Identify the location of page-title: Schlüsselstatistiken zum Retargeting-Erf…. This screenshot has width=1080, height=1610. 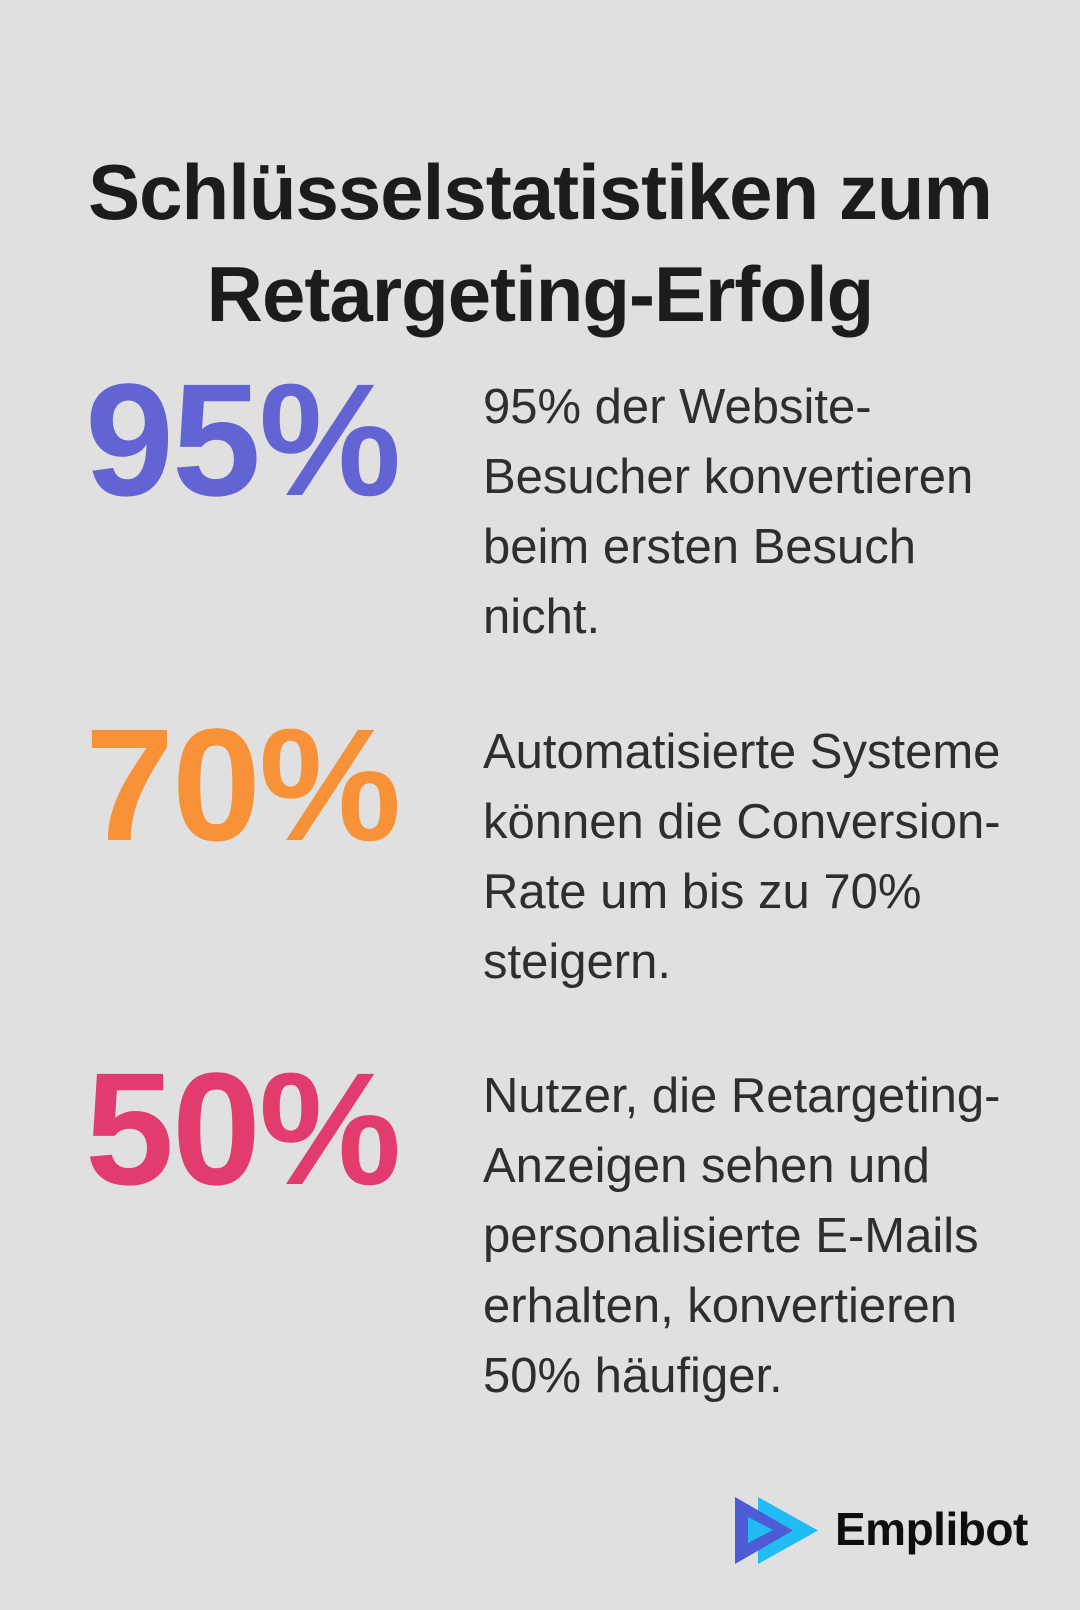
(540, 243).